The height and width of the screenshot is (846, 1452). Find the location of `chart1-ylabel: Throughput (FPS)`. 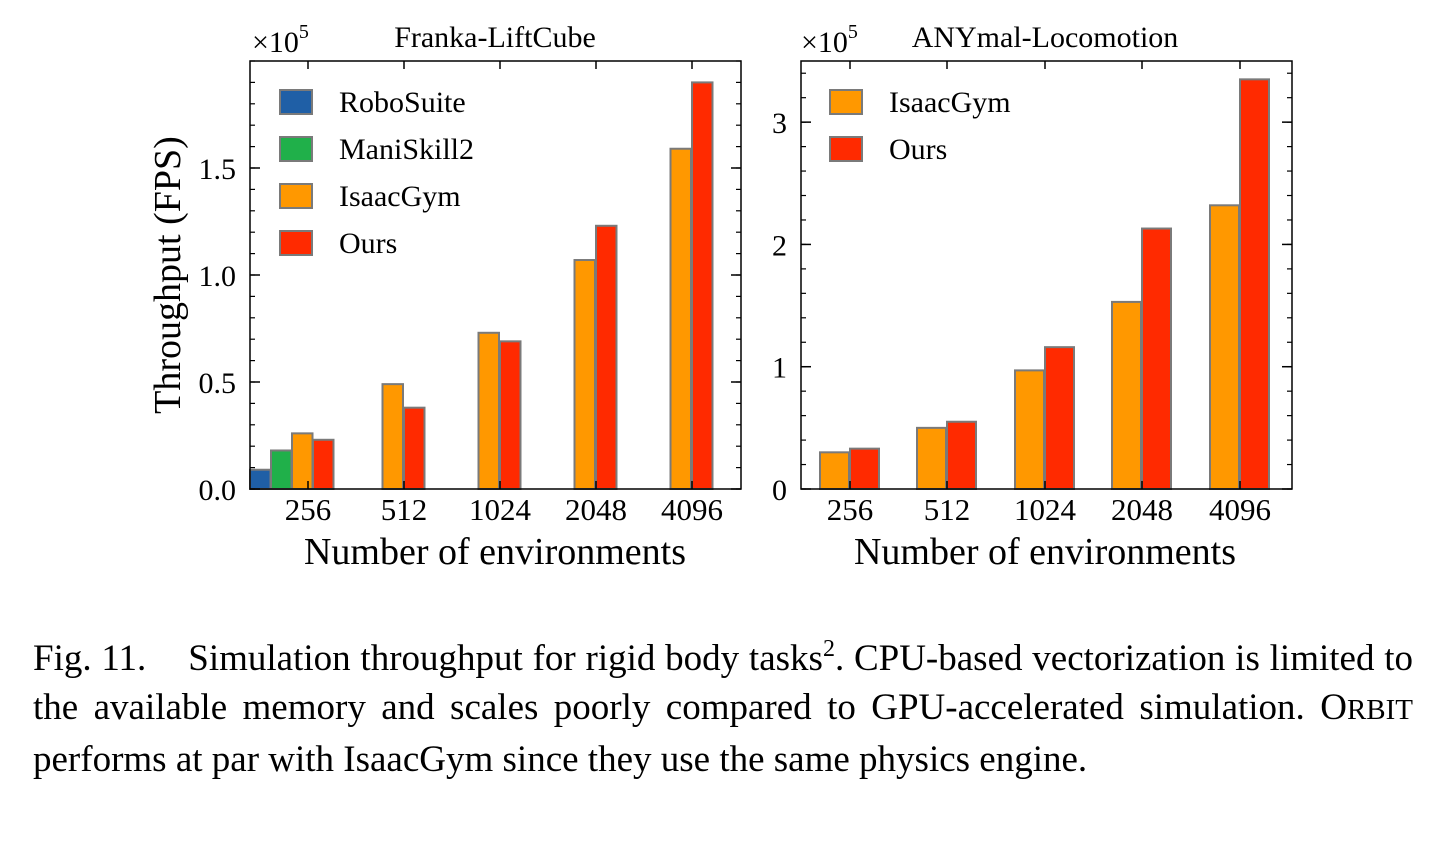

chart1-ylabel: Throughput (FPS) is located at coordinates (168, 275).